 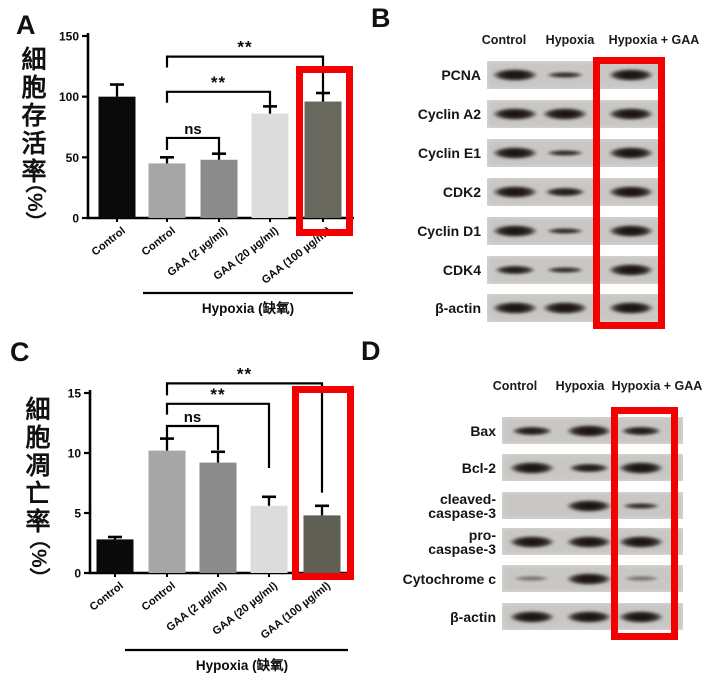 What do you see at coordinates (462, 512) in the screenshot?
I see `blot-row-label-line: caspase-3` at bounding box center [462, 512].